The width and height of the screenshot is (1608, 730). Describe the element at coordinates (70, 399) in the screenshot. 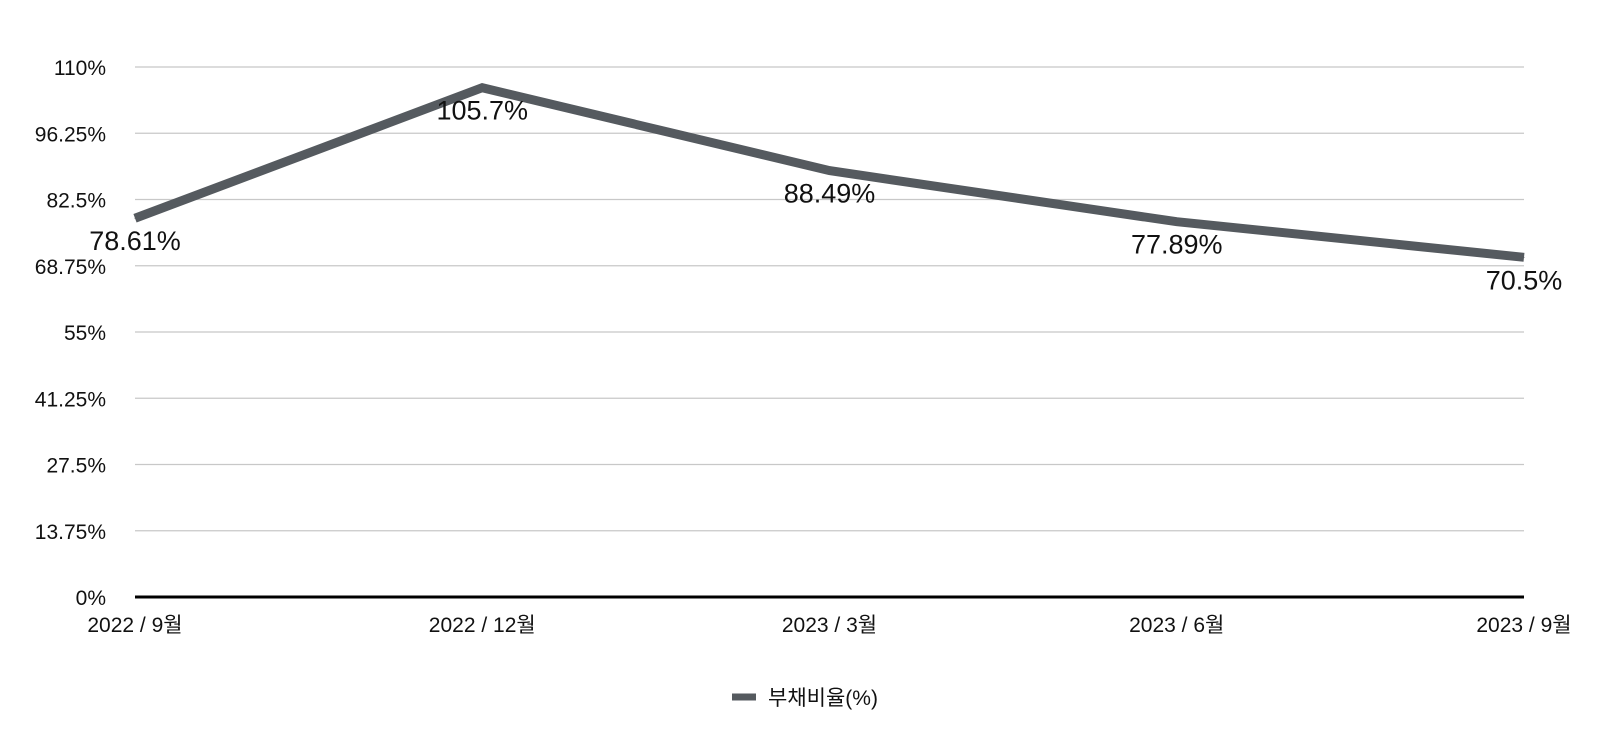

I see `y-tick-label: 41.25%` at that location.